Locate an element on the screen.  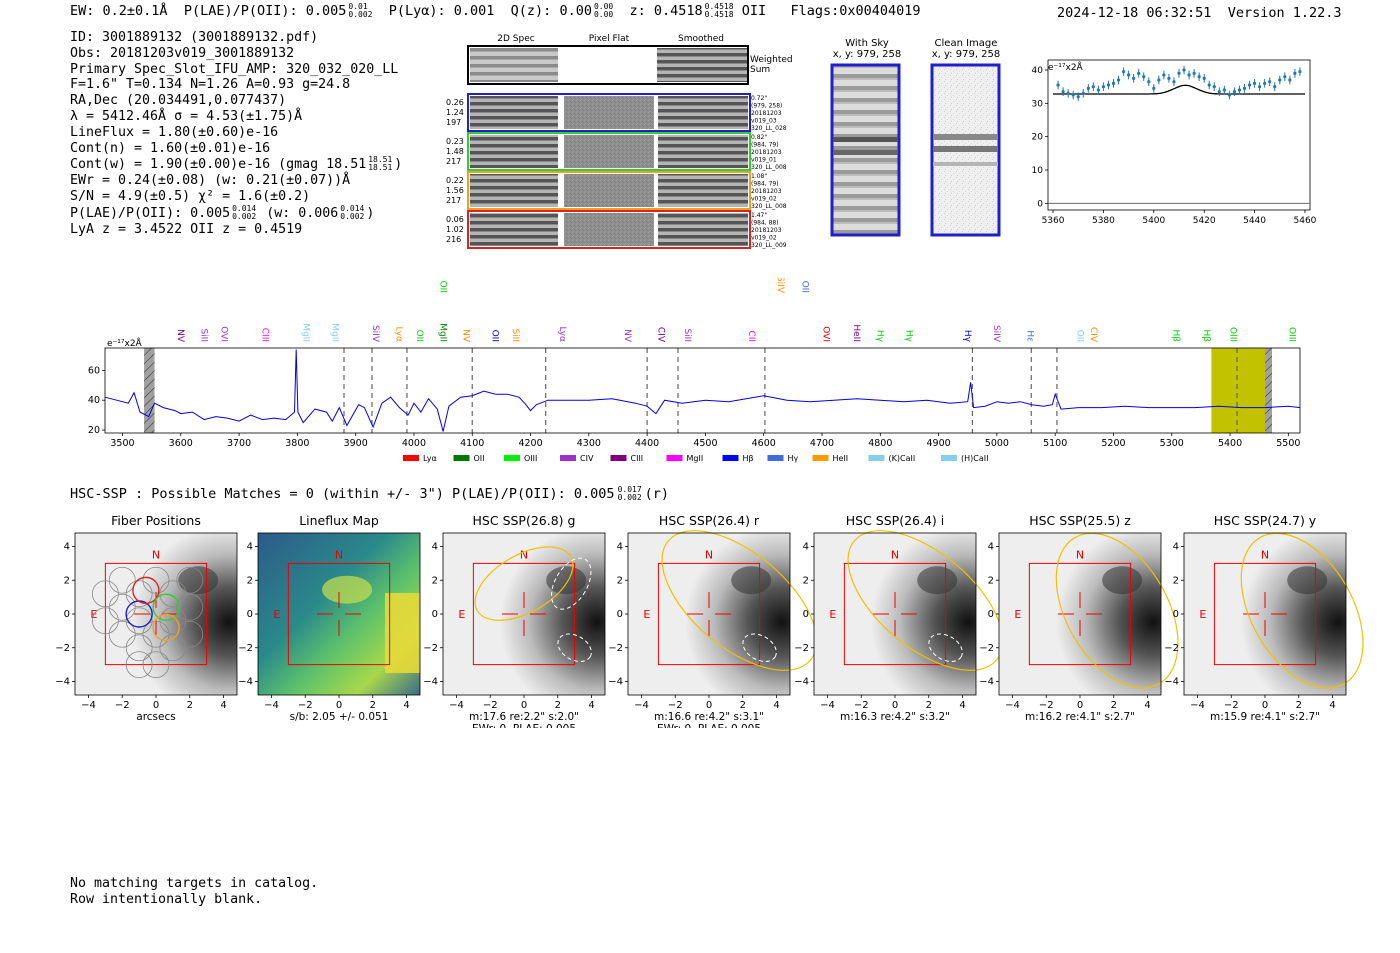
spectrum-trace is located at coordinates (702, 390).